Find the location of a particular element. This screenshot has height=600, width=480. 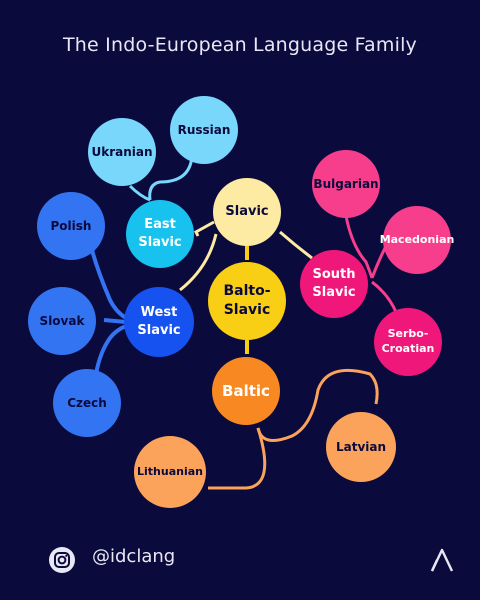

link-russian-east-slavic is located at coordinates (171, 178).